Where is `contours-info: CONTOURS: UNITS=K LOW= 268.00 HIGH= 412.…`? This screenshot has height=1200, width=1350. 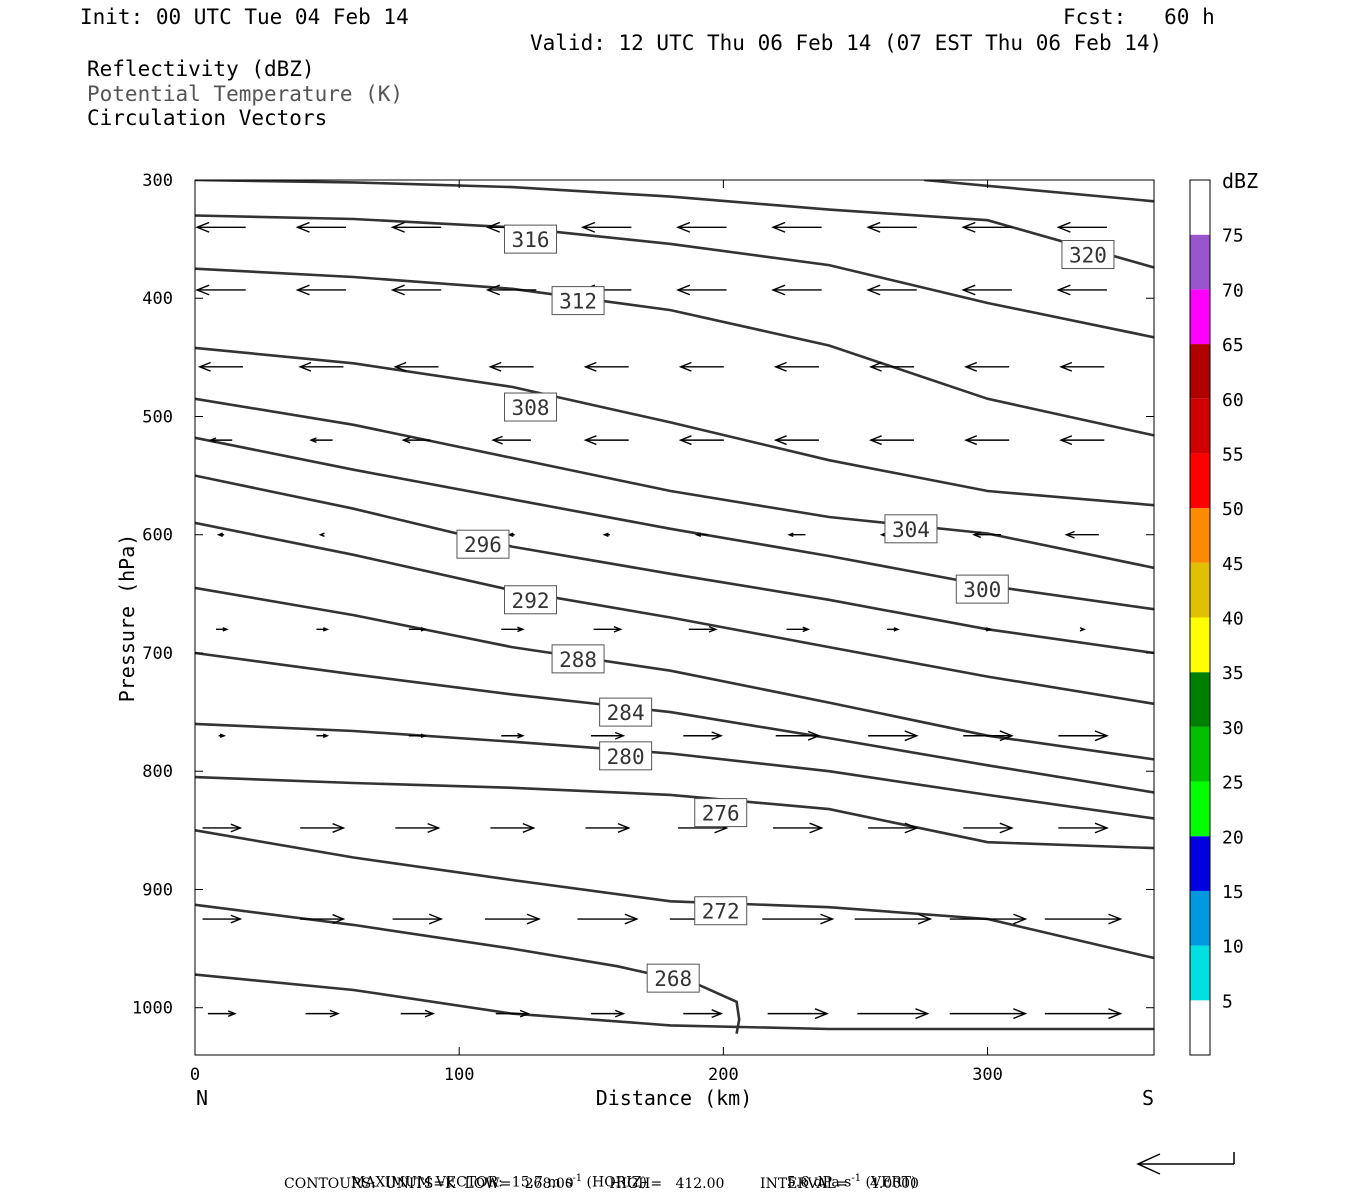 contours-info: CONTOURS: UNITS=K LOW= 268.00 HIGH= 412.… is located at coordinates (601, 1184).